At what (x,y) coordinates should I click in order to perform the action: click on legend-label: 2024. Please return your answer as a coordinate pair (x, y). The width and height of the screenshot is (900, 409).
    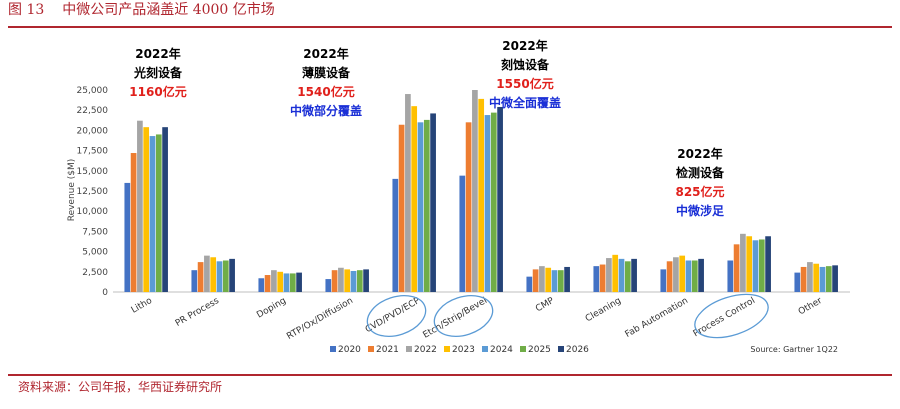
    Looking at the image, I should click on (501, 350).